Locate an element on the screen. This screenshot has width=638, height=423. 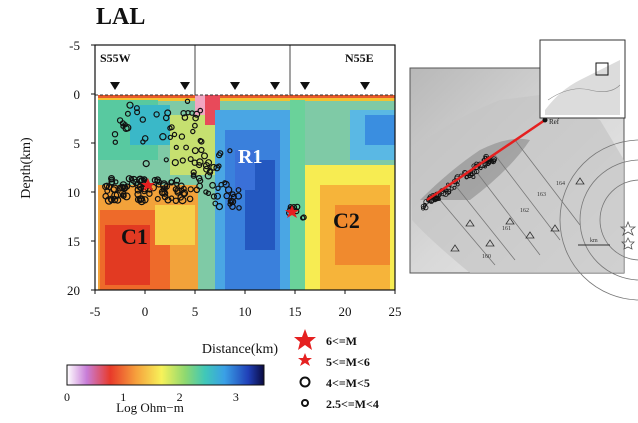
section-right-label: N55E is located at coordinates (359, 58).